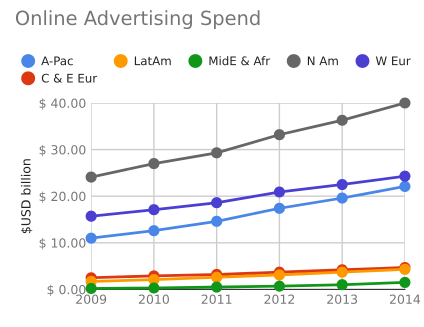 Image resolution: width=424 pixels, height=327 pixels. Describe the element at coordinates (63, 244) in the screenshot. I see `y-tick-label: $ 10.00` at that location.